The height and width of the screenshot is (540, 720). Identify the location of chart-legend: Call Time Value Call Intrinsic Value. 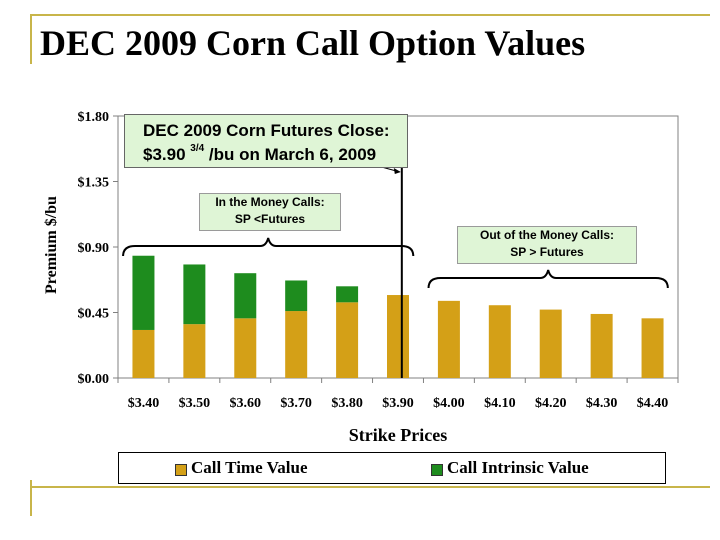
(392, 468).